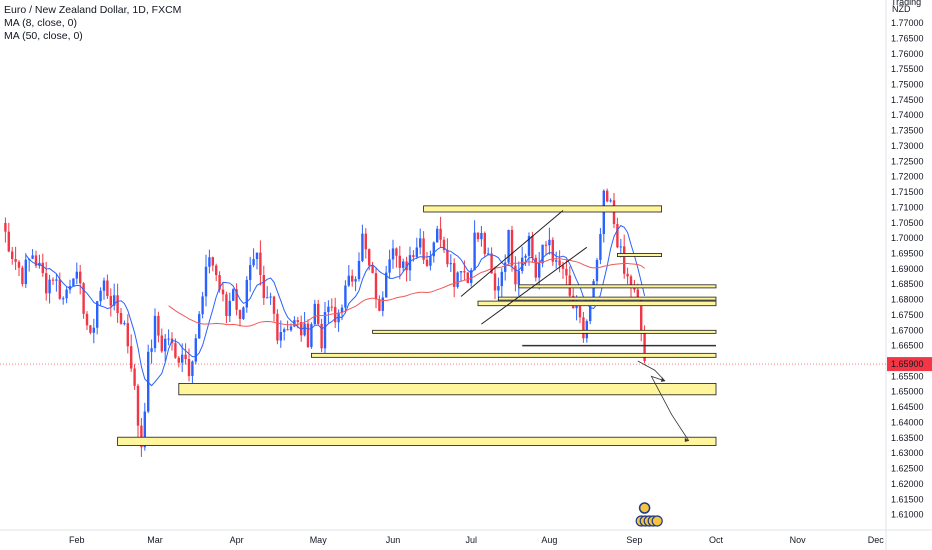 This screenshot has height=550, width=932. What do you see at coordinates (876, 540) in the screenshot?
I see `time-tick-label: Dec` at bounding box center [876, 540].